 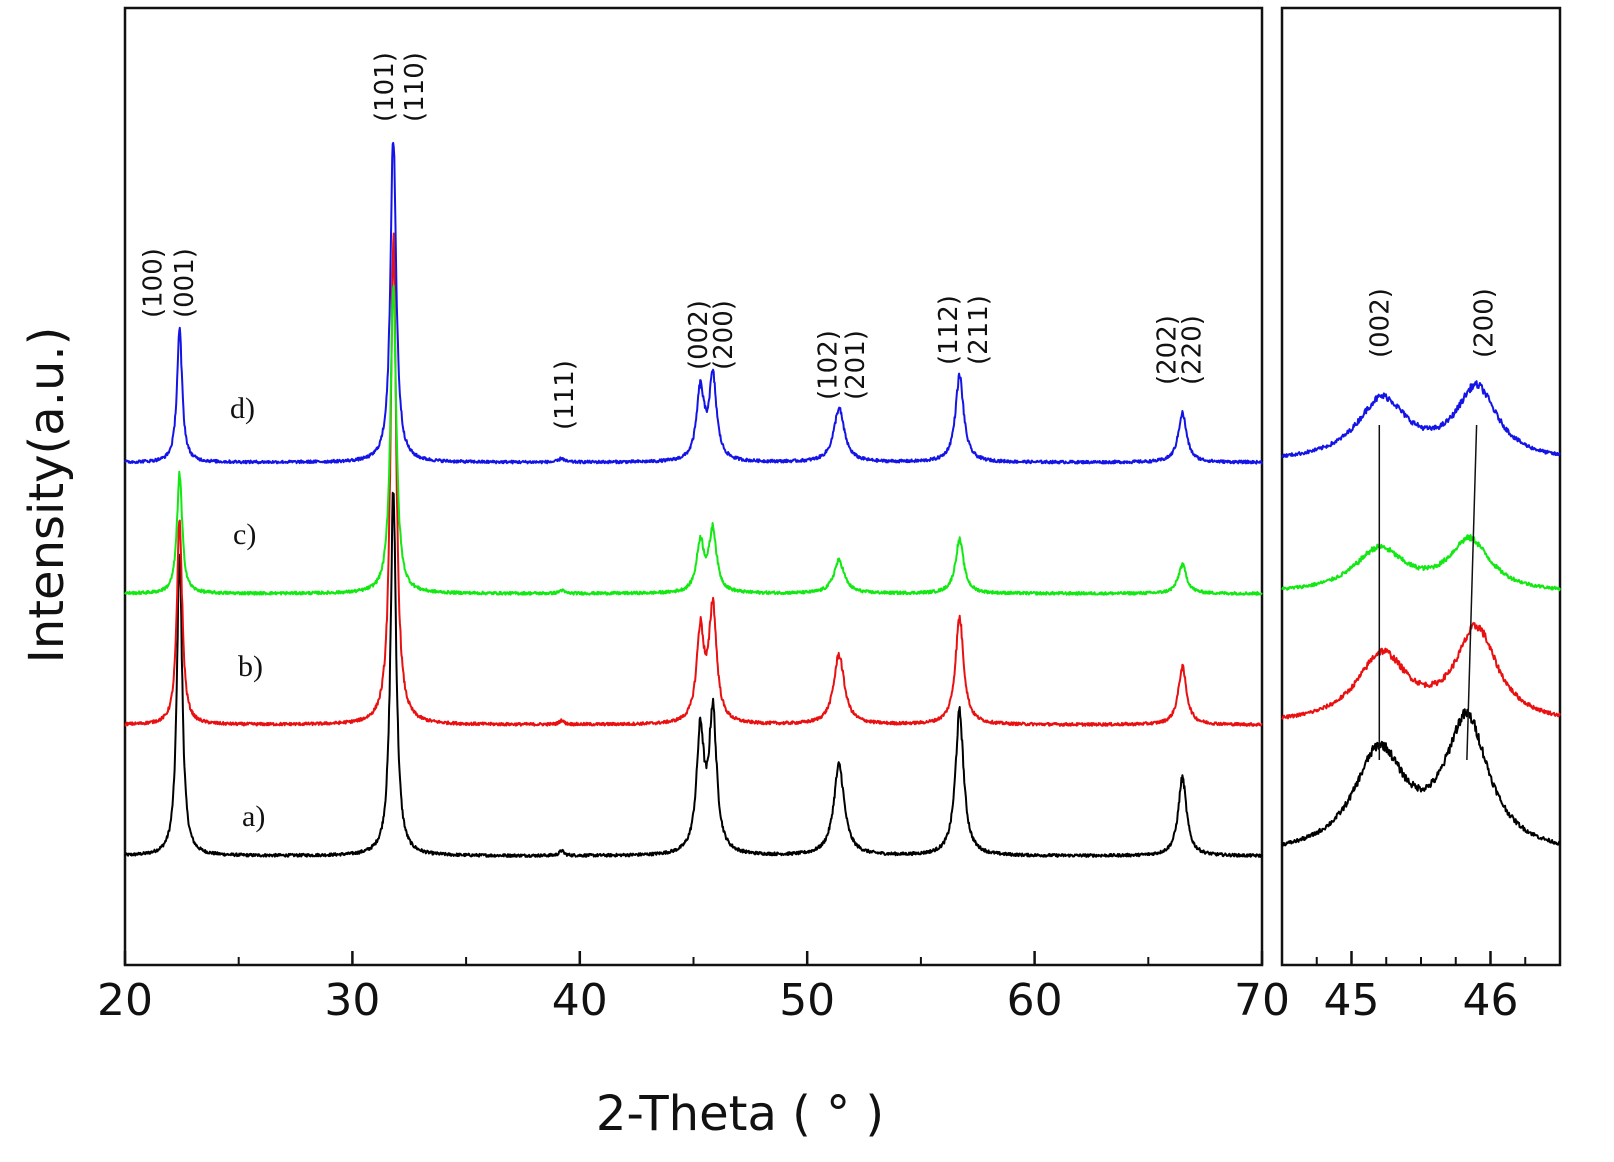 What do you see at coordinates (47, 495) in the screenshot?
I see `y-axis-title: Intensity(a.u.)` at bounding box center [47, 495].